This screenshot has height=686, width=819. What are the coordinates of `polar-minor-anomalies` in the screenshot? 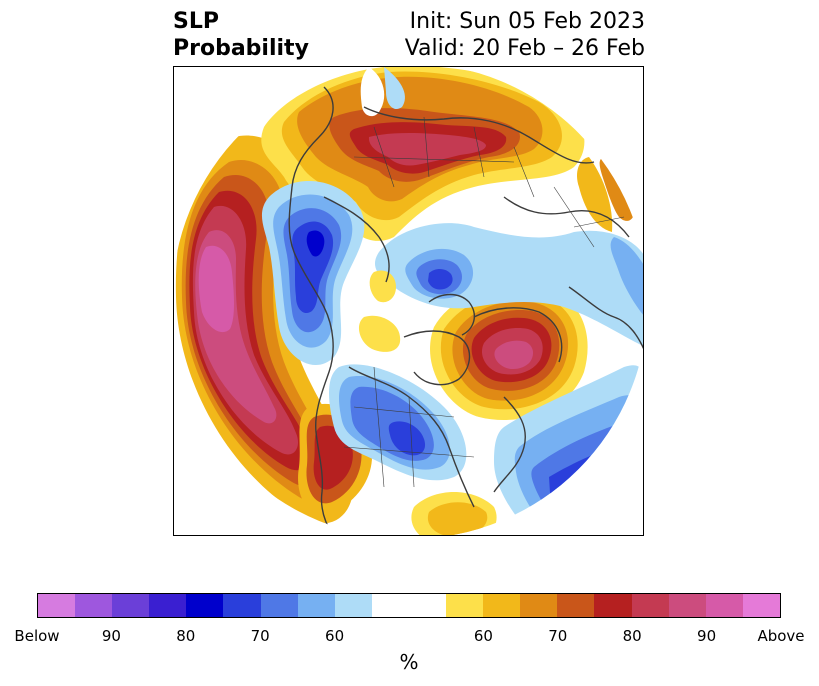 It's located at (391, 311).